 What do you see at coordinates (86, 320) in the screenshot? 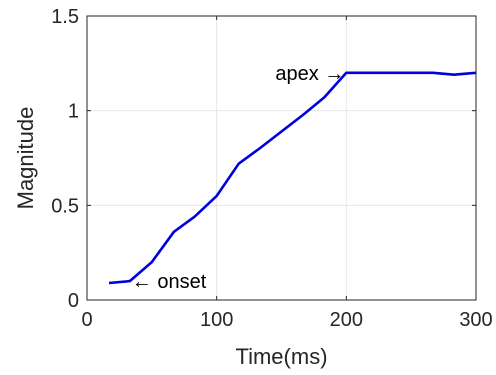
I see `x-tick-label: 0` at bounding box center [86, 320].